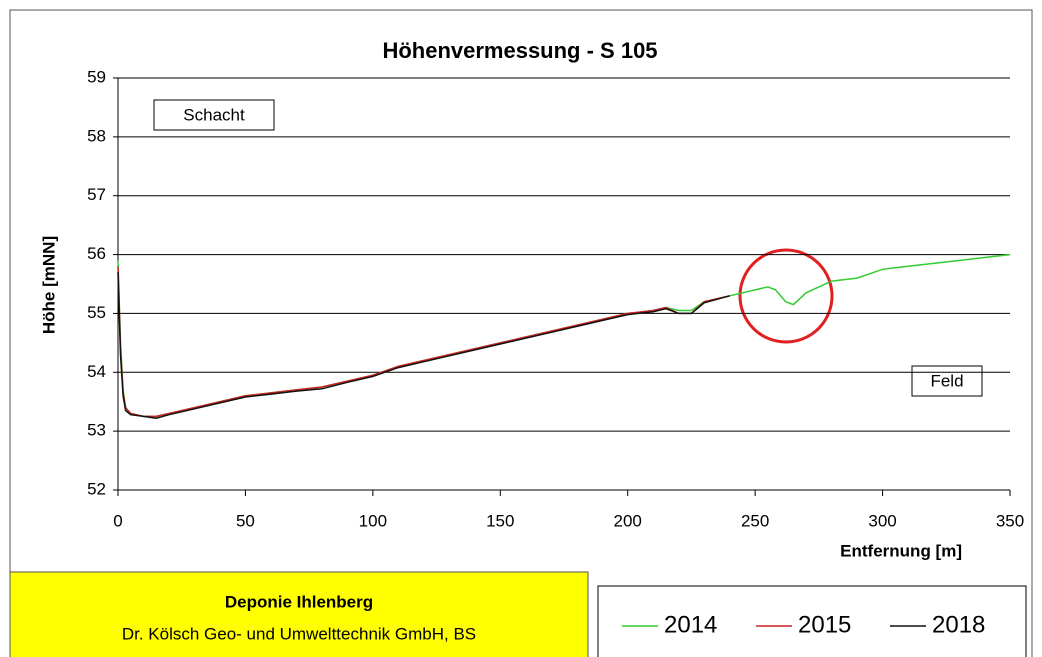  Describe the element at coordinates (96, 430) in the screenshot. I see `y-tick-label: 53` at that location.